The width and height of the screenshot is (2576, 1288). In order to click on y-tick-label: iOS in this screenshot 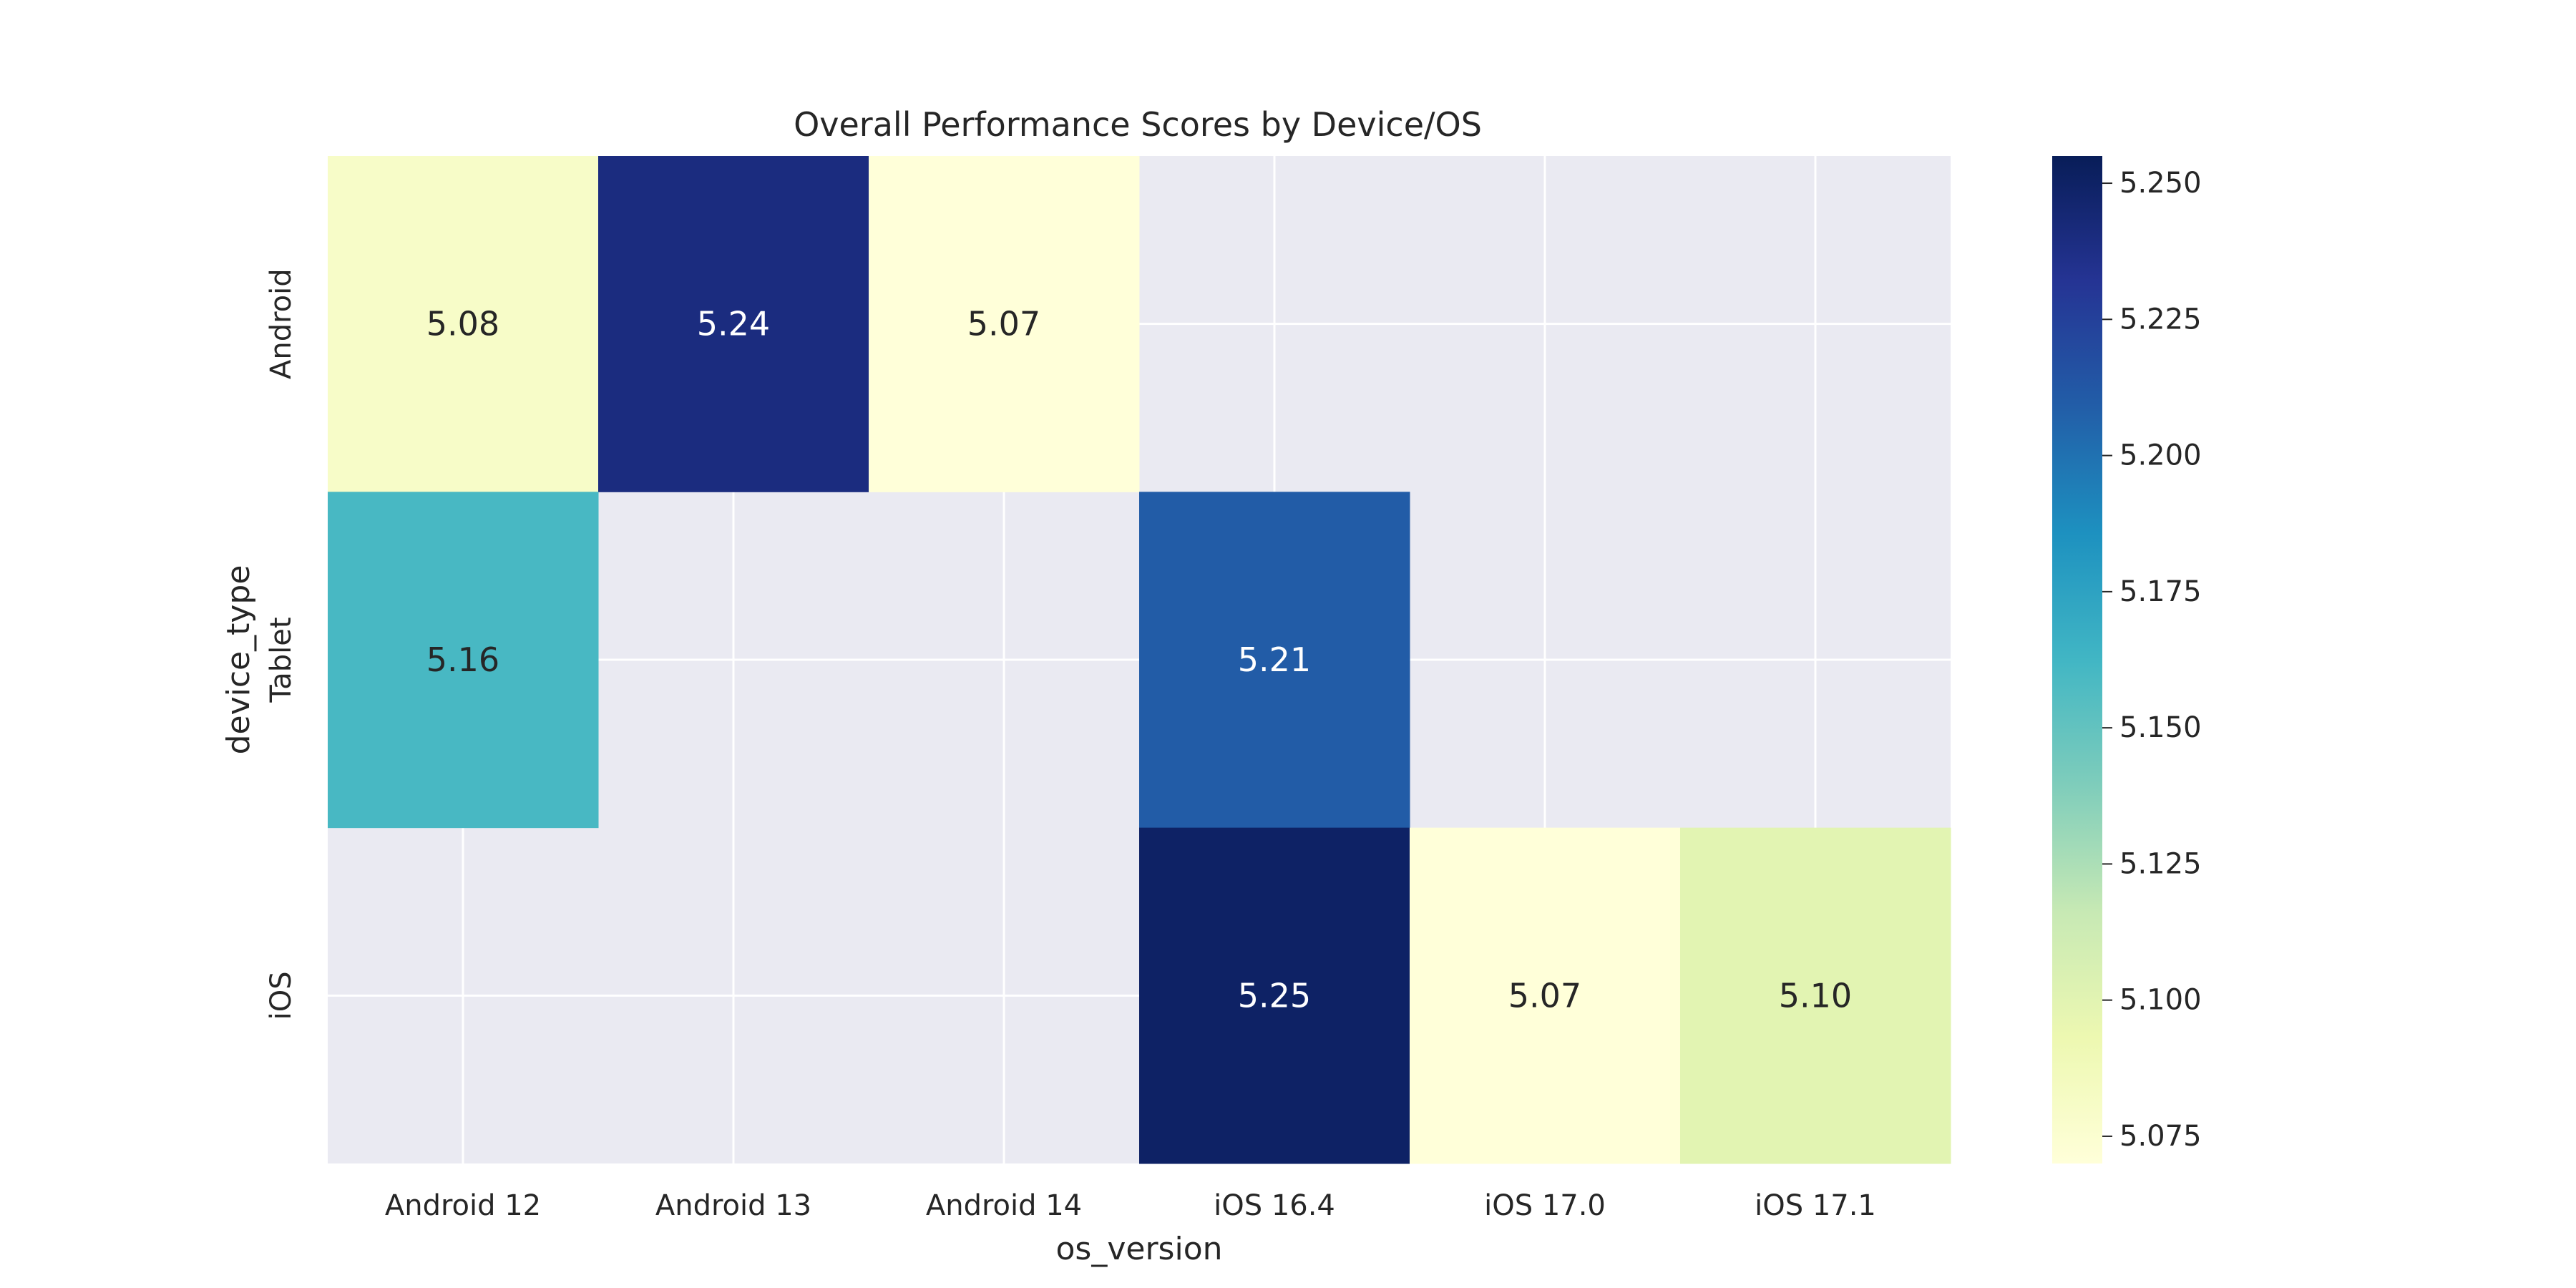, I will do `click(281, 995)`.